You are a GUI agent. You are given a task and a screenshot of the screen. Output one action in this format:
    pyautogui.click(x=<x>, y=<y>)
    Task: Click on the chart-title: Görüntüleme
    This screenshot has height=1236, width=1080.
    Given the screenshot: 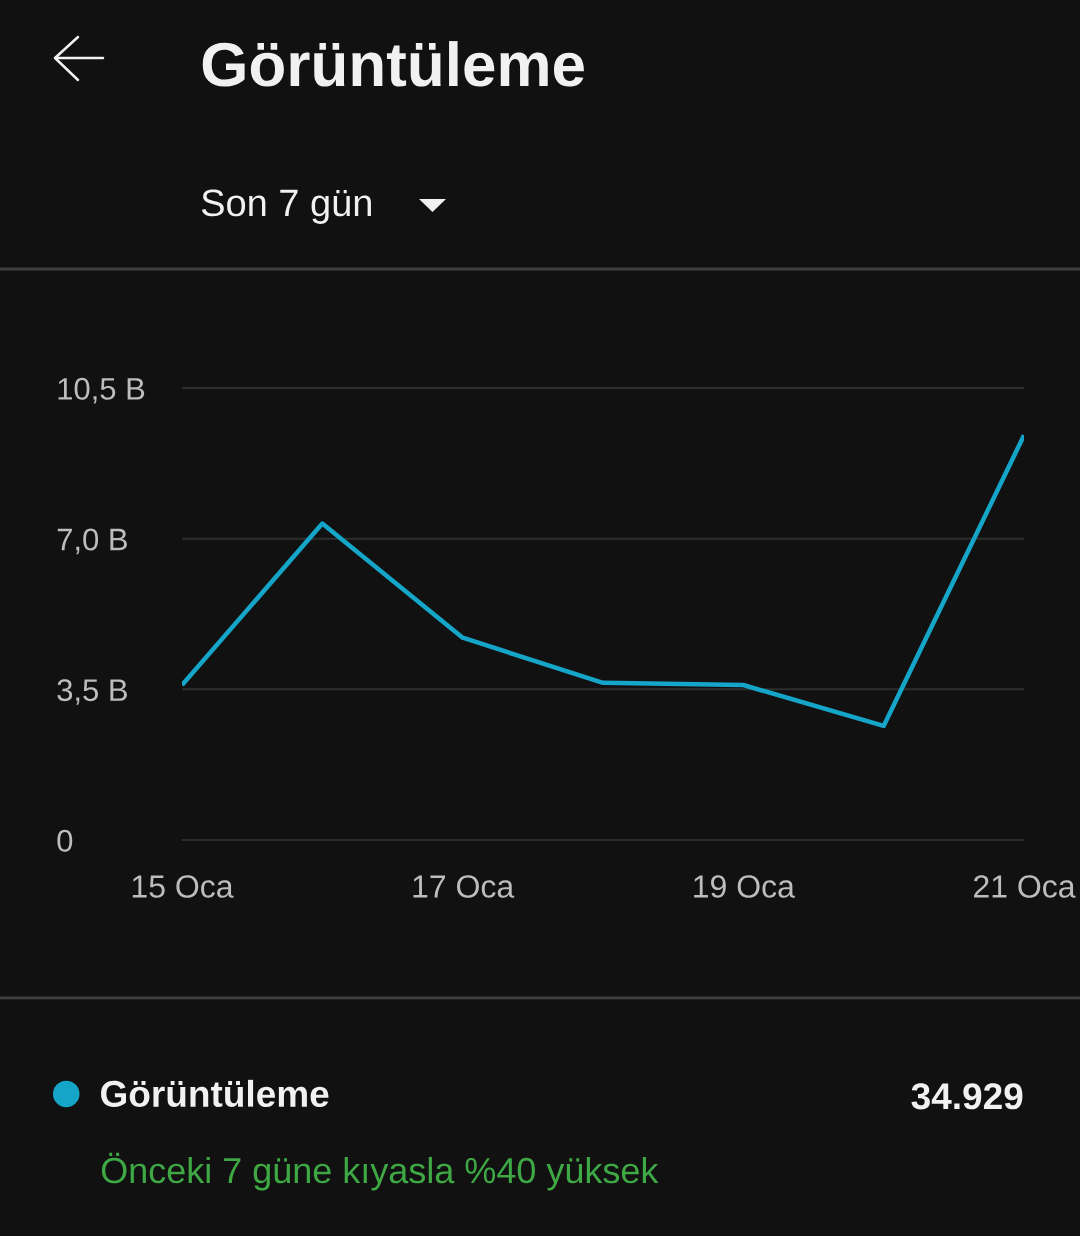 What is the action you would take?
    pyautogui.click(x=393, y=64)
    